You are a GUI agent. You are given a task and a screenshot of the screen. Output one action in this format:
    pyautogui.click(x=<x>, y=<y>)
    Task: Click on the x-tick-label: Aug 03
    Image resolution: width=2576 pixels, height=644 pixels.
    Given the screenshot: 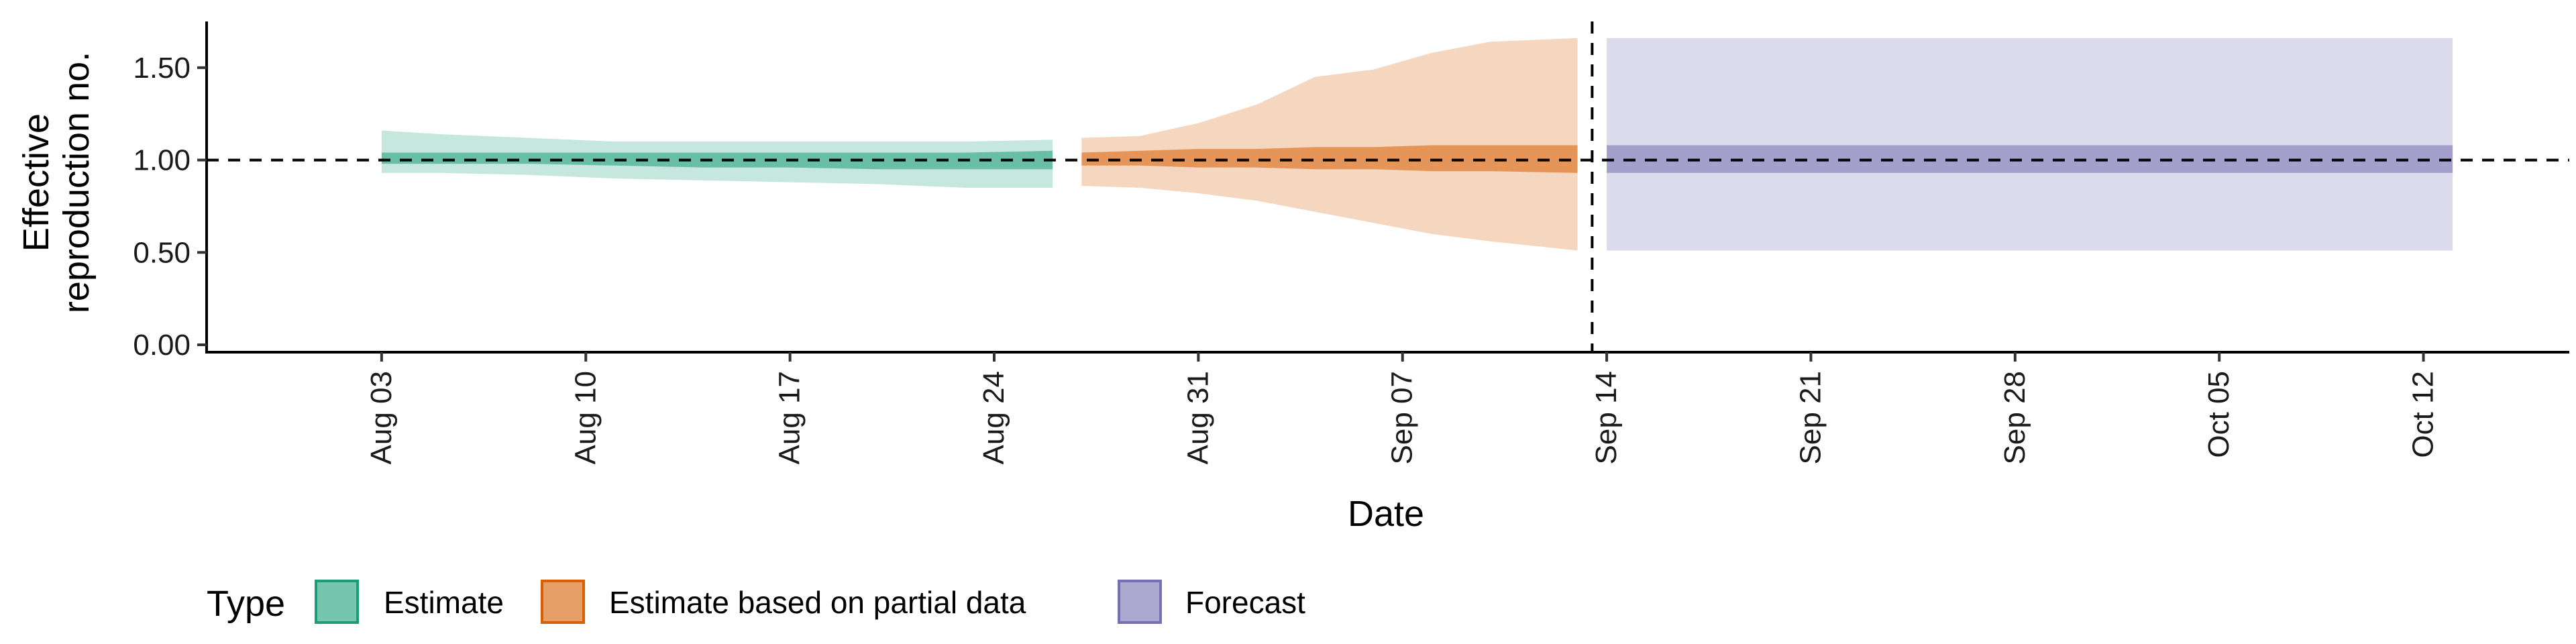 What is the action you would take?
    pyautogui.click(x=381, y=417)
    